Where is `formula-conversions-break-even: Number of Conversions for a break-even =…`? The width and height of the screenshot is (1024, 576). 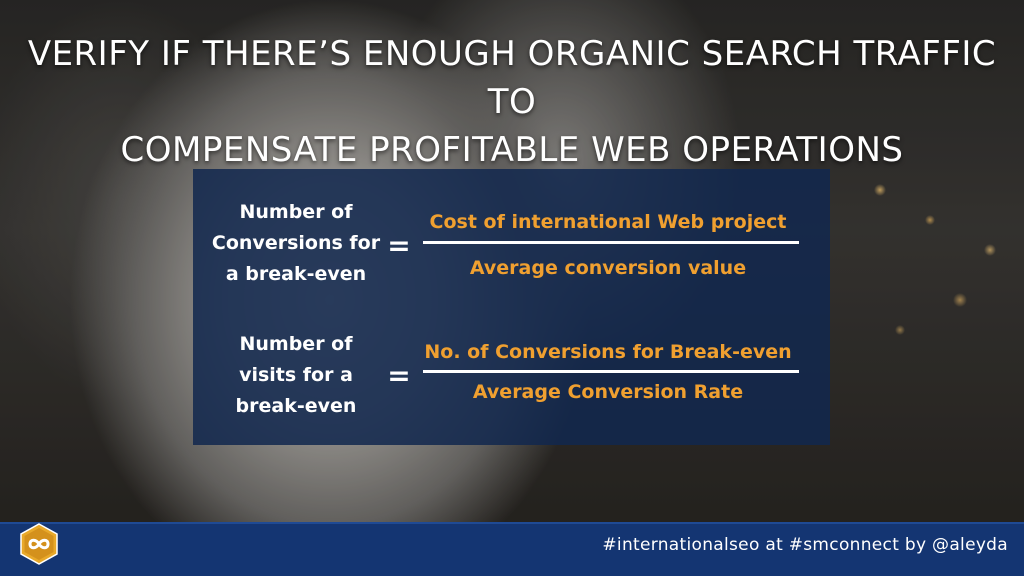
formula-conversions-break-even: Number of Conversions for a break-even =… is located at coordinates (511, 247).